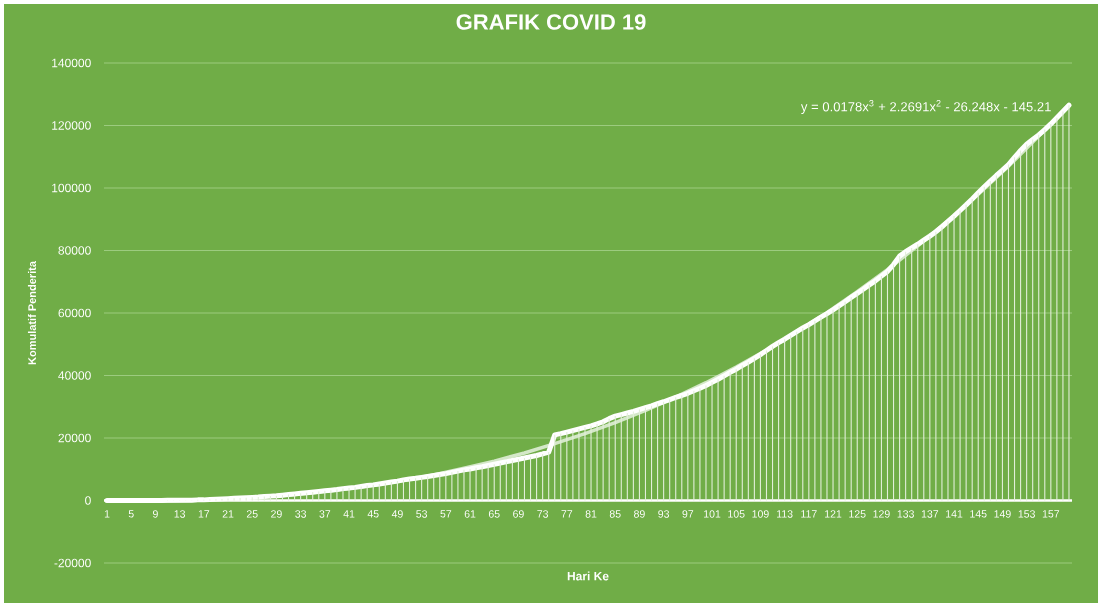  Describe the element at coordinates (785, 514) in the screenshot. I see `x-tick-label: 113` at that location.